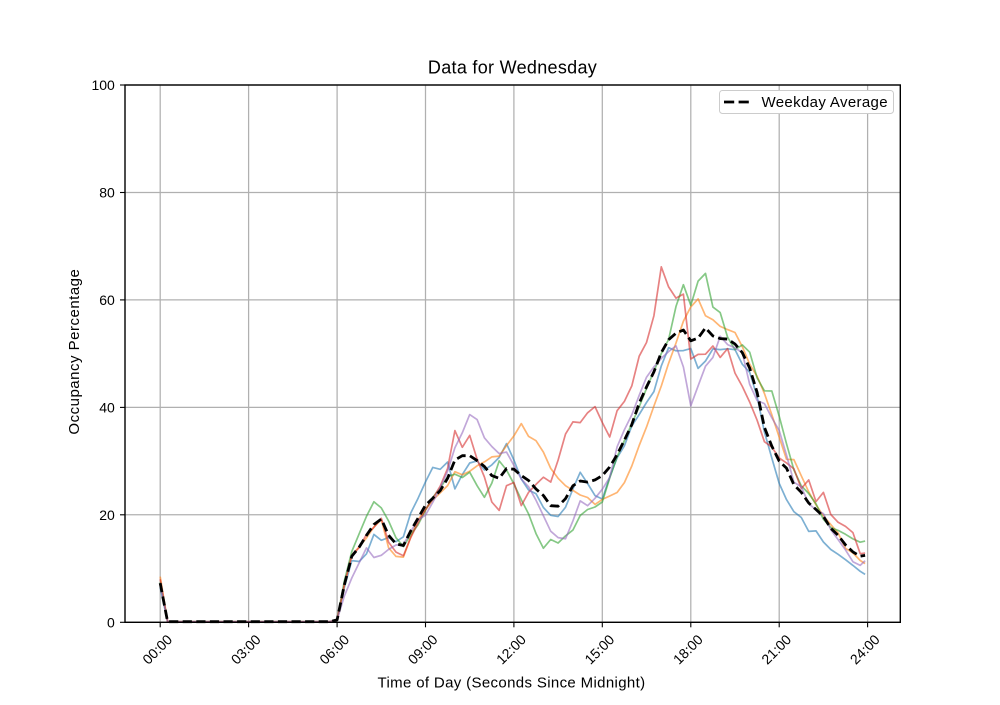  Describe the element at coordinates (103, 85) in the screenshot. I see `svg-text: 100` at that location.